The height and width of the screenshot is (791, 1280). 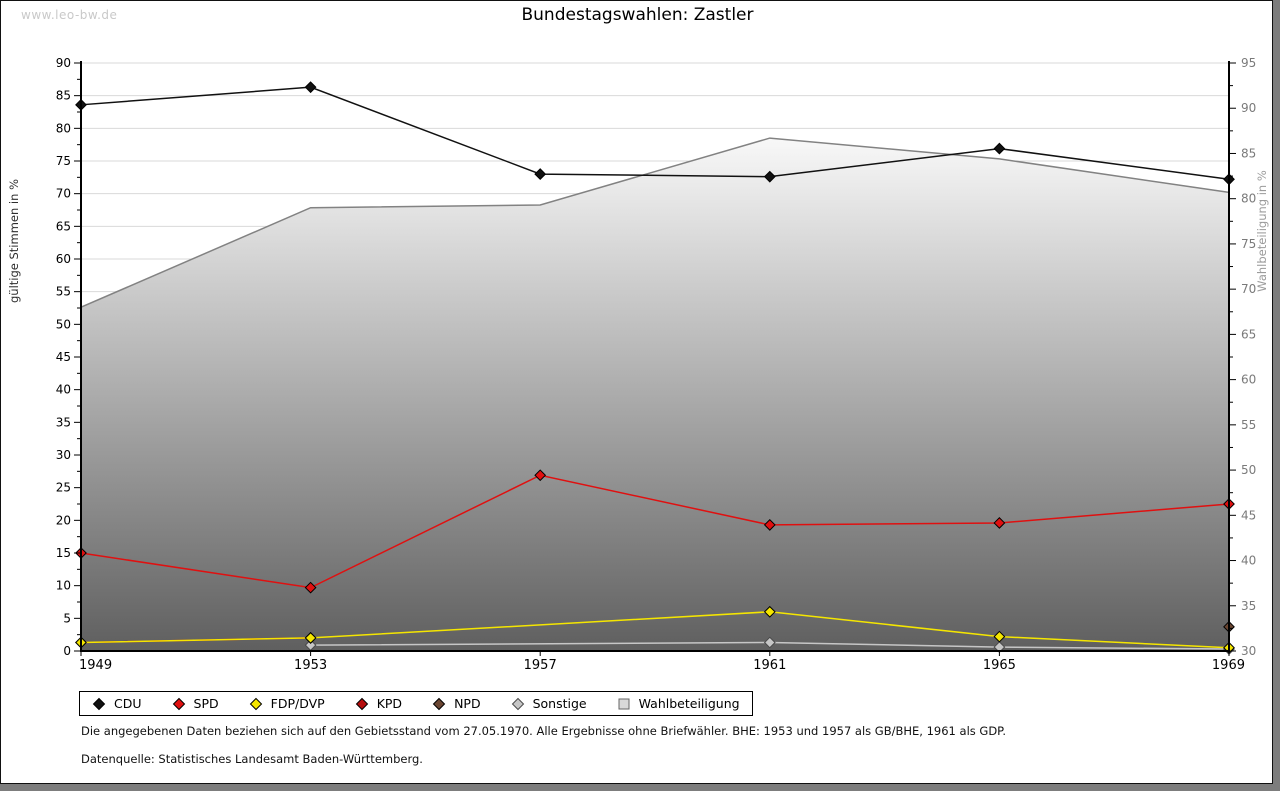 I want to click on legend-item-cdu: CDU, so click(x=117, y=703).